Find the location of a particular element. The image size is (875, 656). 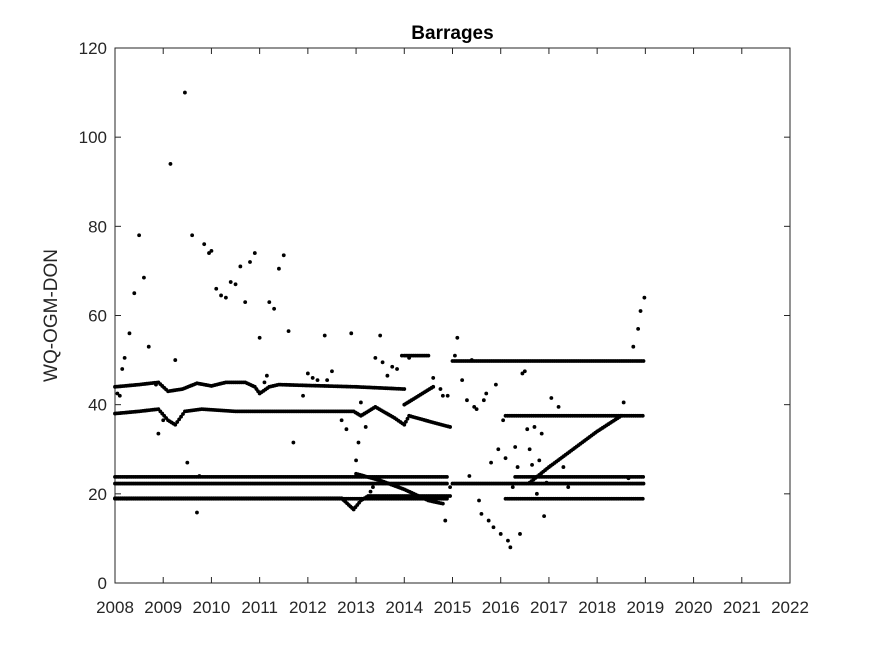

x-tick-label: 2012 is located at coordinates (308, 607).